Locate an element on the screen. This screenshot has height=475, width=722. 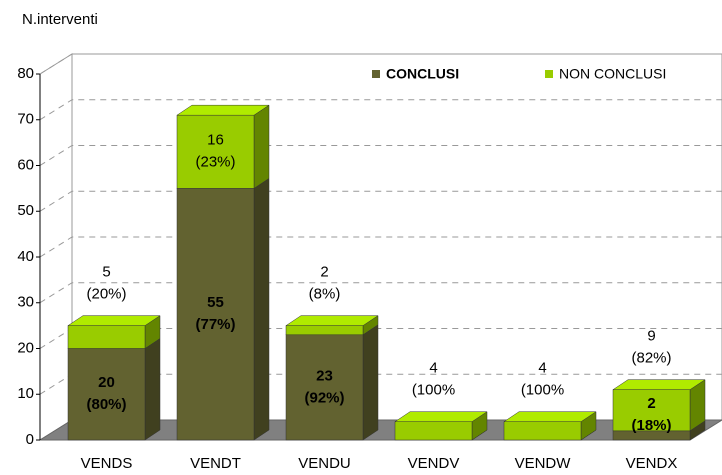
percent-label: (80%) is located at coordinates (106, 404).